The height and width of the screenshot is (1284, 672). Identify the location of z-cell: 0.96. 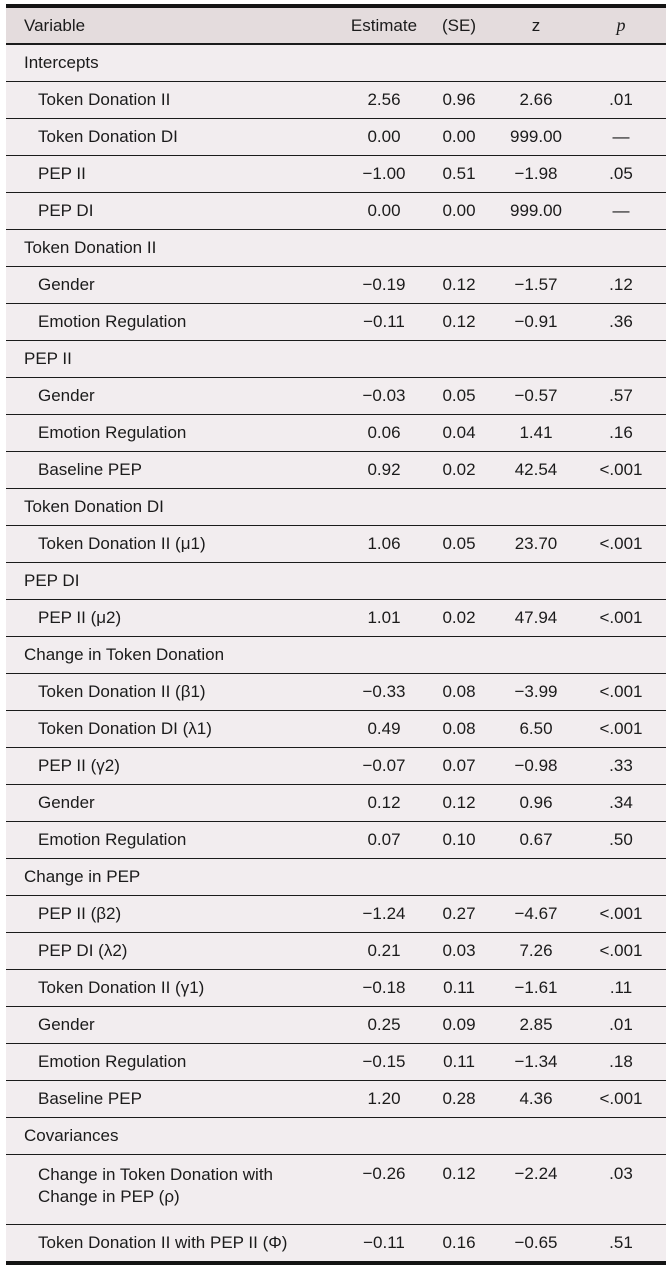
(536, 803).